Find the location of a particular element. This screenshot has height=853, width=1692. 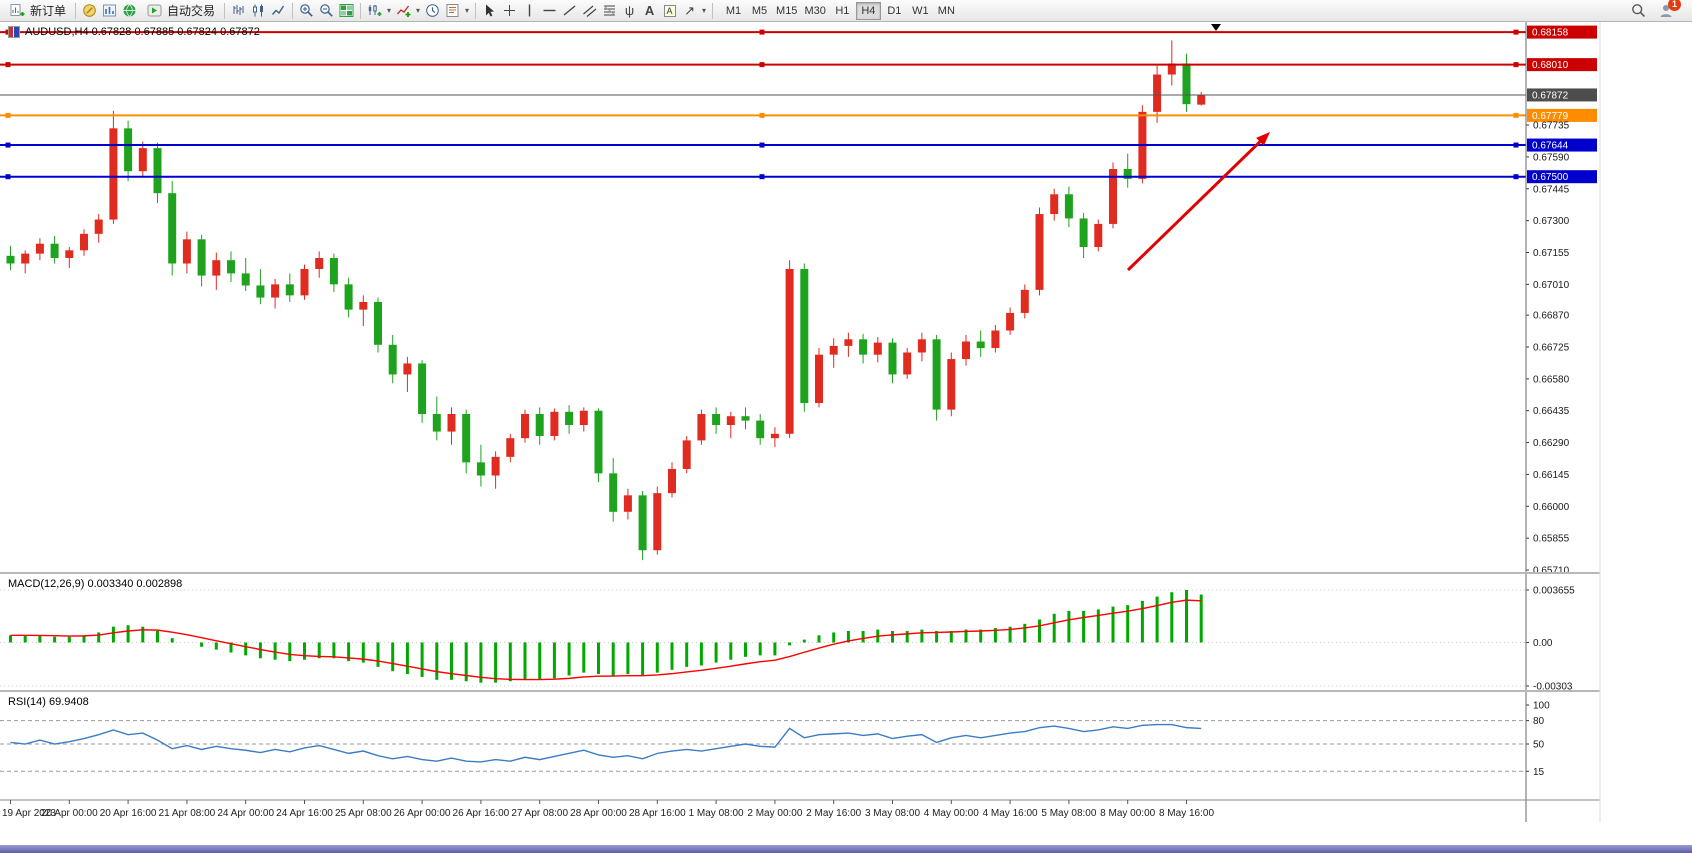

trend-arrow-head is located at coordinates (1263, 139).